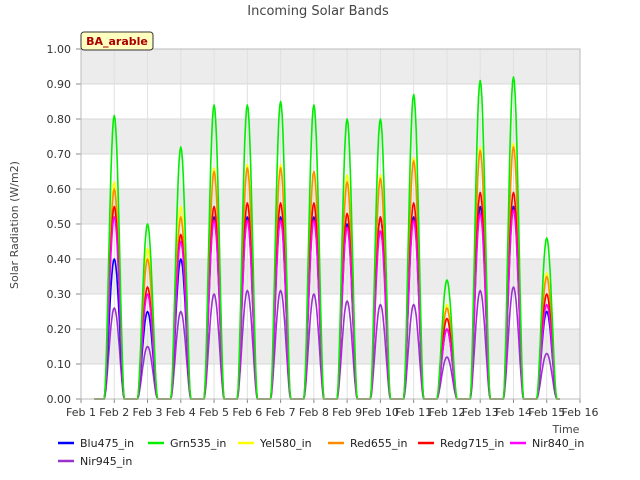 The height and width of the screenshot is (480, 640). Describe the element at coordinates (59, 224) in the screenshot. I see `y-tick-label: 0.50` at that location.